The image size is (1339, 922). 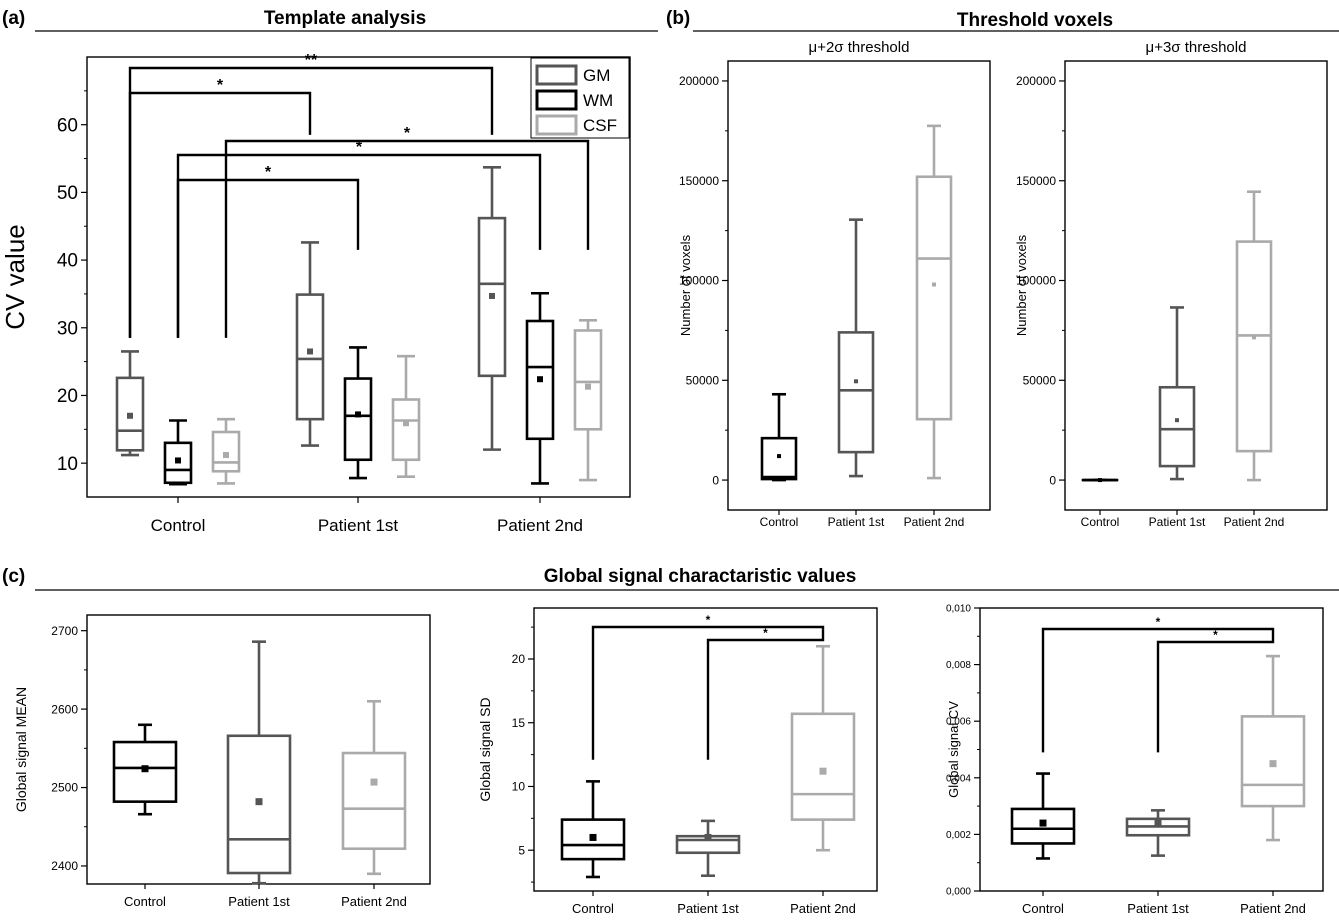 What do you see at coordinates (596, 75) in the screenshot?
I see `legend-label: GM` at bounding box center [596, 75].